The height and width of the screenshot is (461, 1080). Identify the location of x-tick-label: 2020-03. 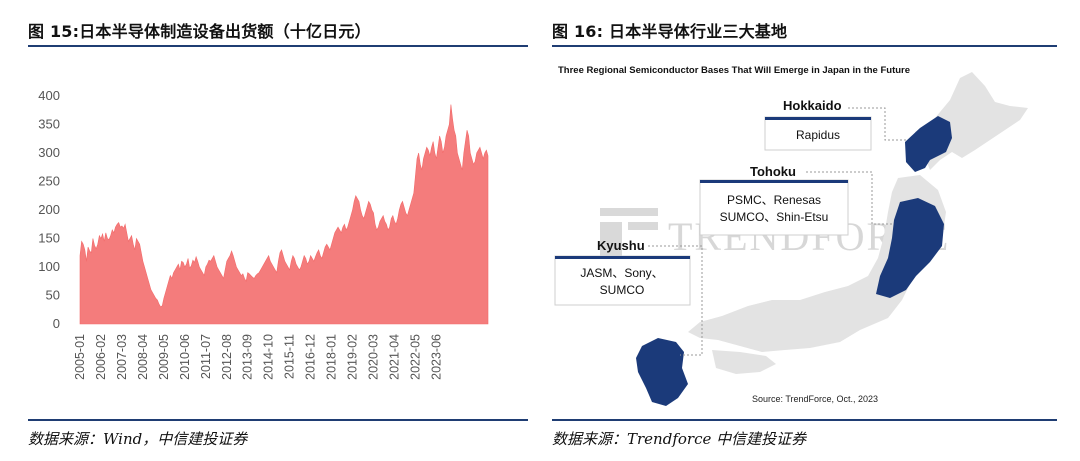
(374, 357).